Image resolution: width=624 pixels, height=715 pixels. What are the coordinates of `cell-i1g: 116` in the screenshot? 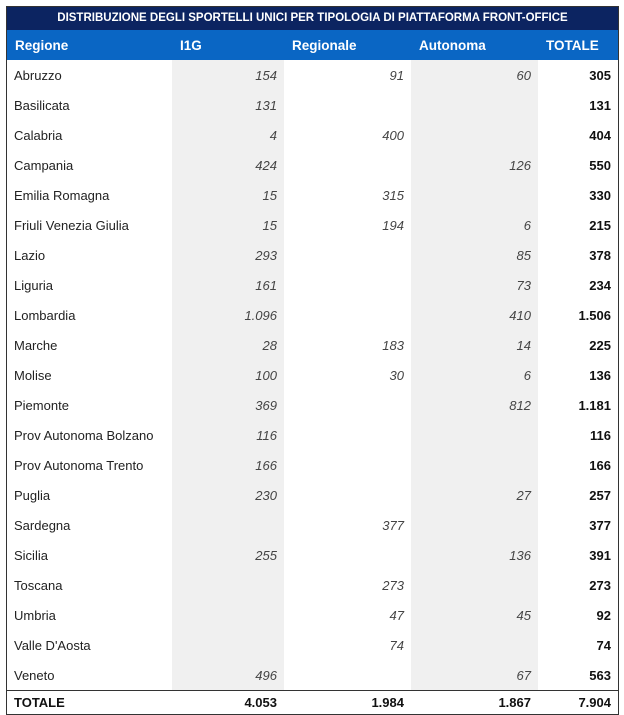 It's located at (228, 435).